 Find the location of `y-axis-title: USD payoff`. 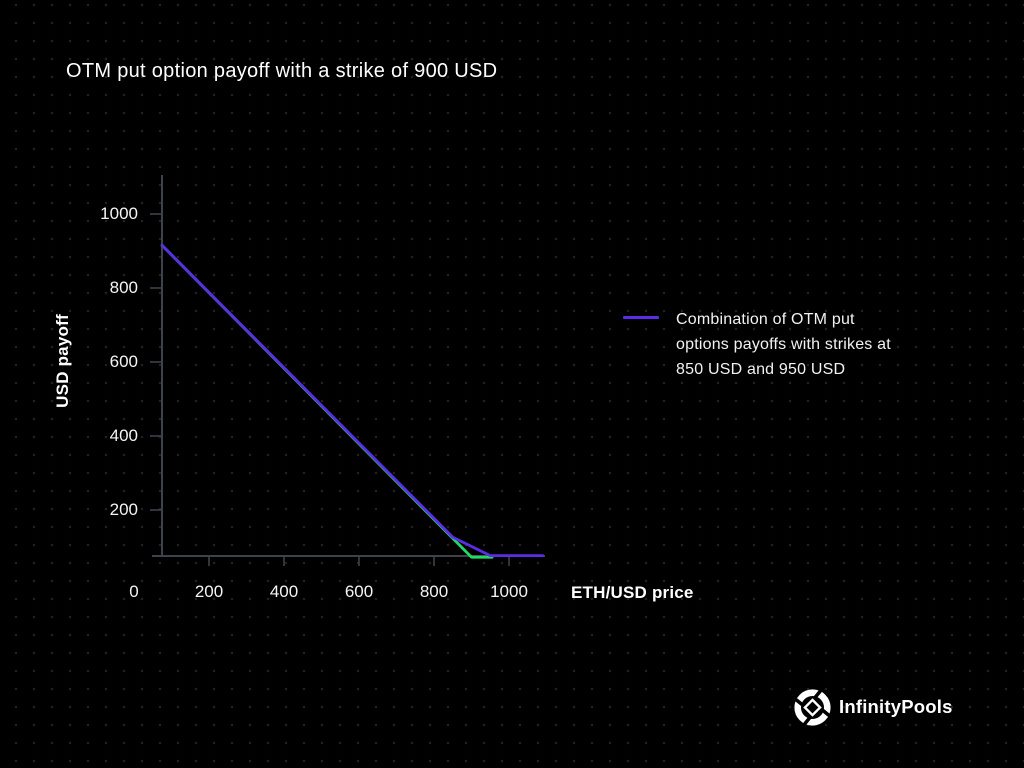

y-axis-title: USD payoff is located at coordinates (62, 361).